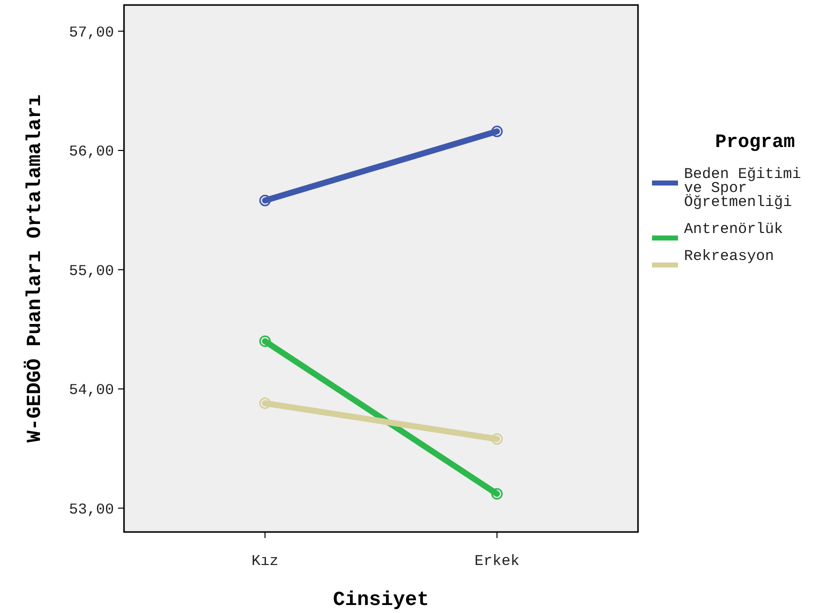 The image size is (840, 613). What do you see at coordinates (91, 509) in the screenshot?
I see `y-tick-label: 53,00` at bounding box center [91, 509].